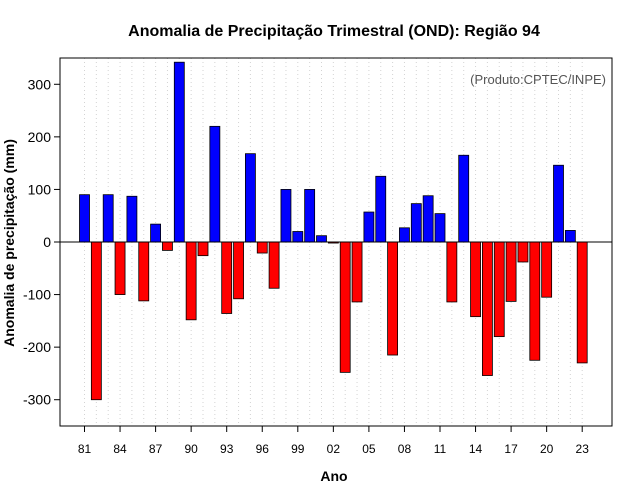  Describe the element at coordinates (428, 219) in the screenshot. I see `bar-2010` at that location.